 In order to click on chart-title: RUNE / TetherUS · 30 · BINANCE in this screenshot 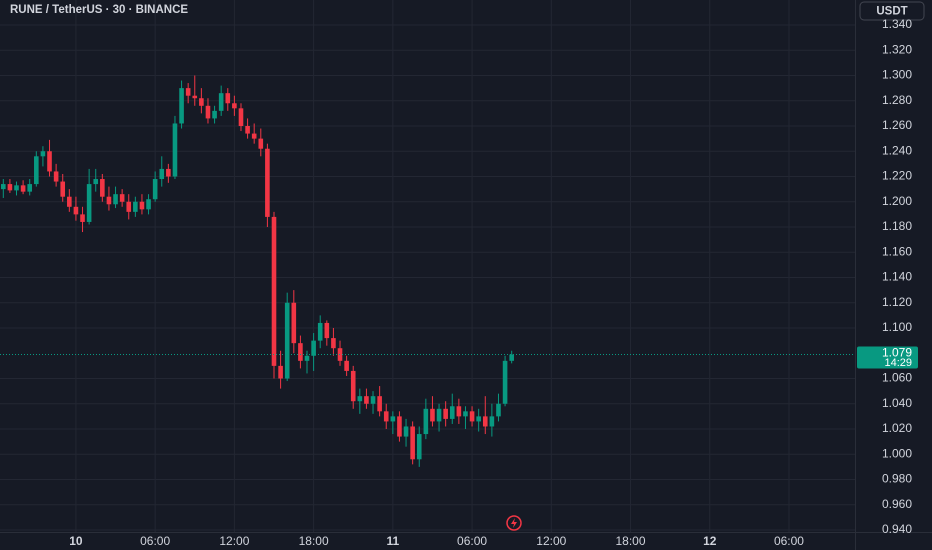, I will do `click(99, 10)`.